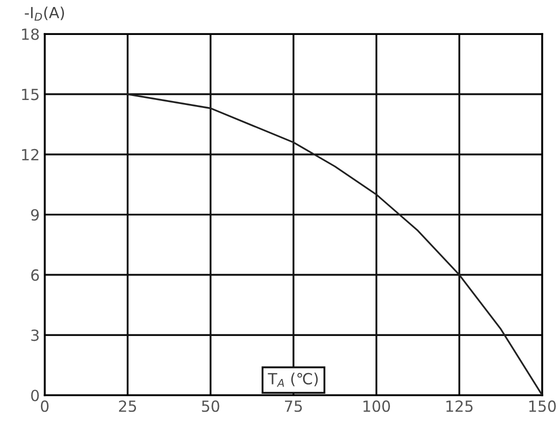  What do you see at coordinates (293, 379) in the screenshot?
I see `x-axis-title: T$_{A}$ (℃)` at bounding box center [293, 379].